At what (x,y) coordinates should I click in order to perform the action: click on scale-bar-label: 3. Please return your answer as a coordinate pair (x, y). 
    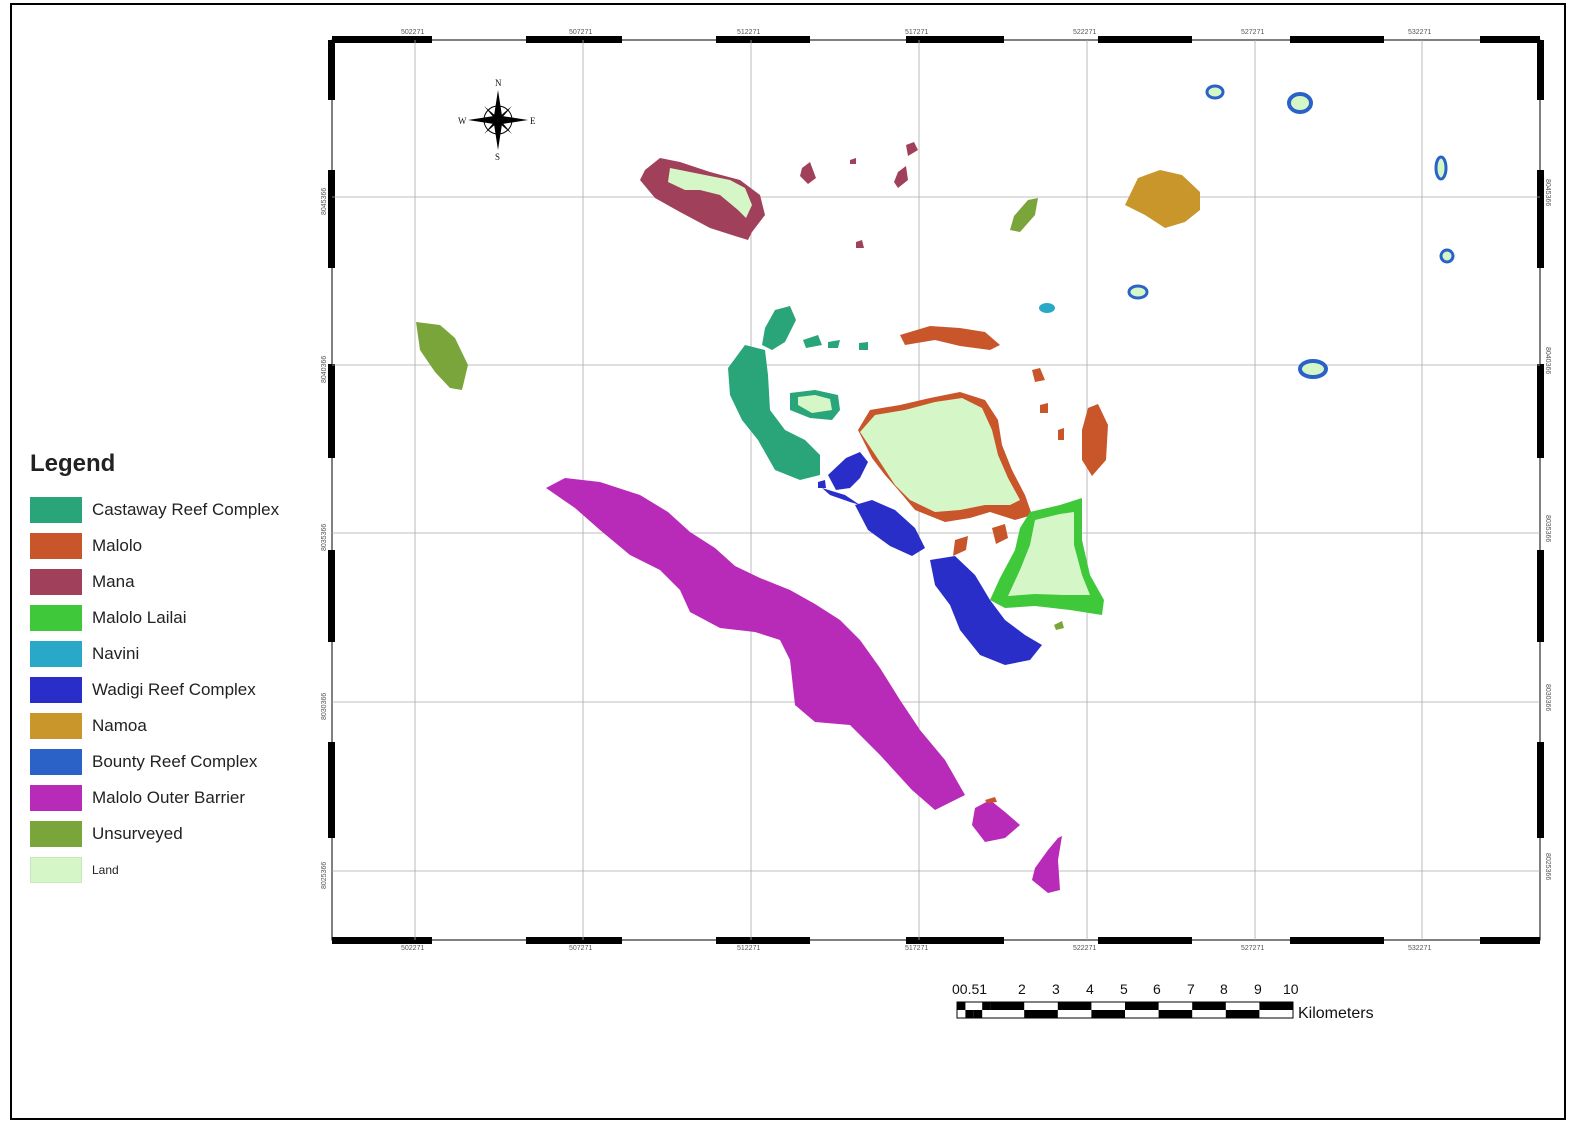
    Looking at the image, I should click on (1056, 989).